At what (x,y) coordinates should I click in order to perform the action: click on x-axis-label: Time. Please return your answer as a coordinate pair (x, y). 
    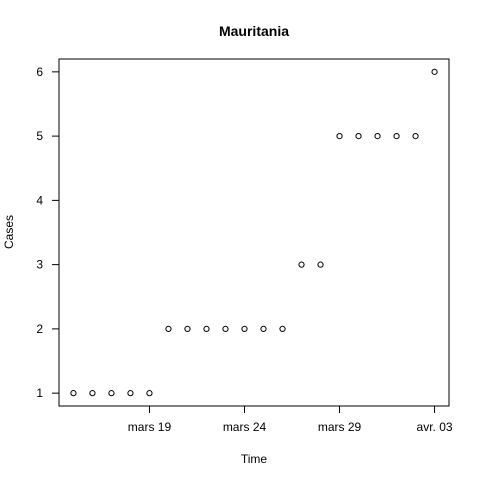
    Looking at the image, I should click on (254, 459).